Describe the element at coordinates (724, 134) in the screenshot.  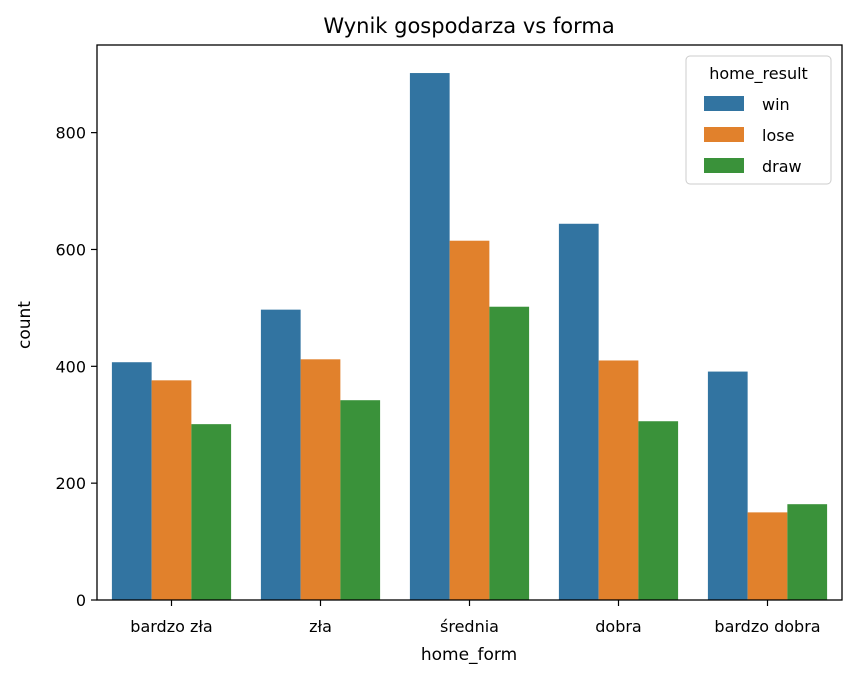
I see `legend-swatch-lose` at that location.